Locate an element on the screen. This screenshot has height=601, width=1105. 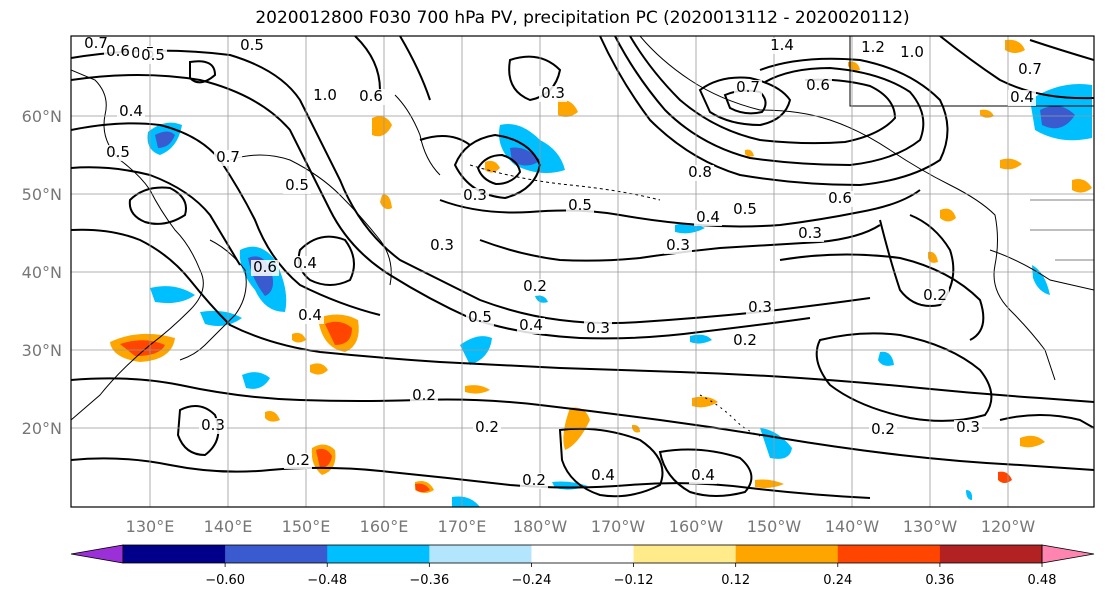
lat-tick-label: 50°N is located at coordinates (42, 194).